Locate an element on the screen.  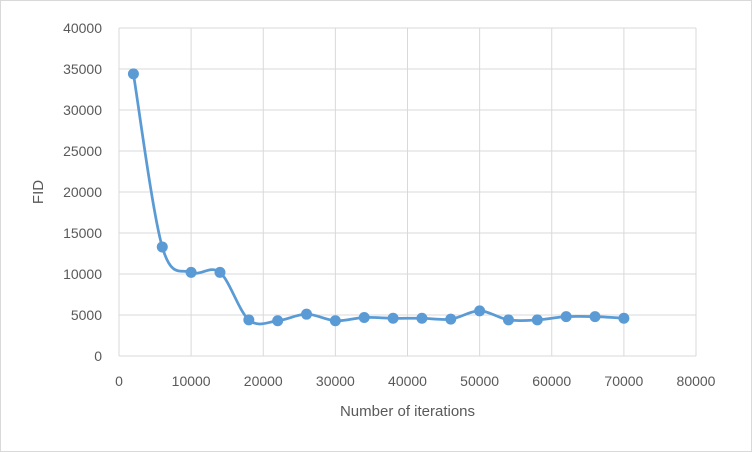
y-tick-label: 35000 is located at coordinates (82, 69).